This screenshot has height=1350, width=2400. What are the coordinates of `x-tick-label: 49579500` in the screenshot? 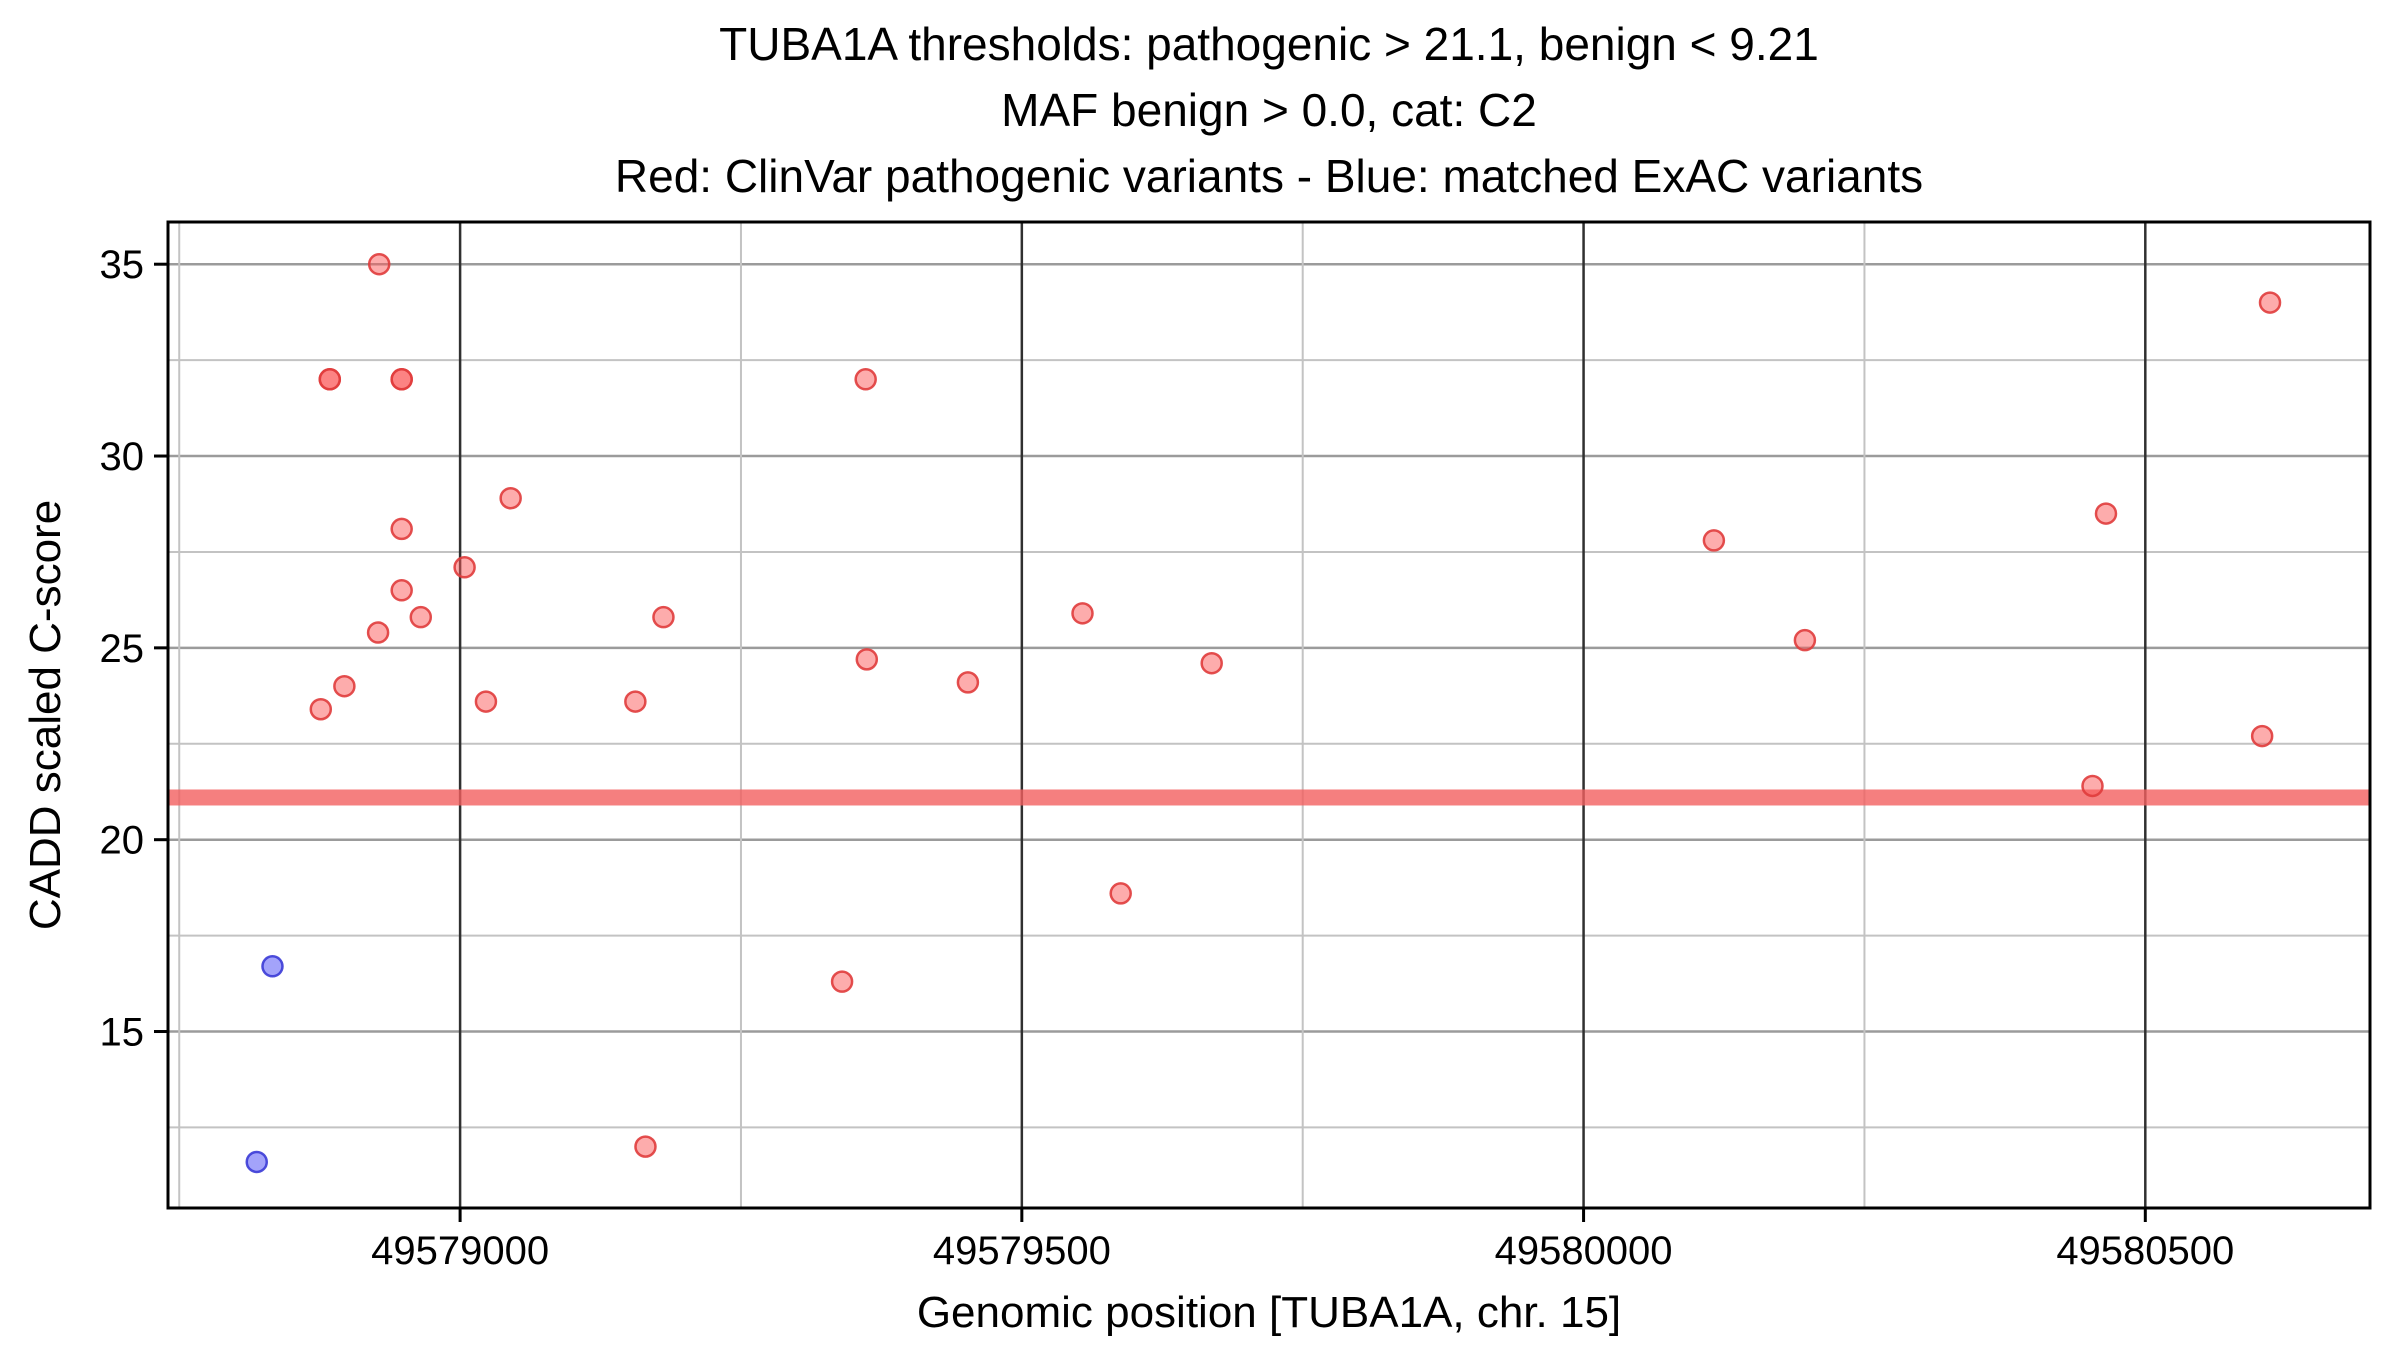 It's located at (1022, 1251).